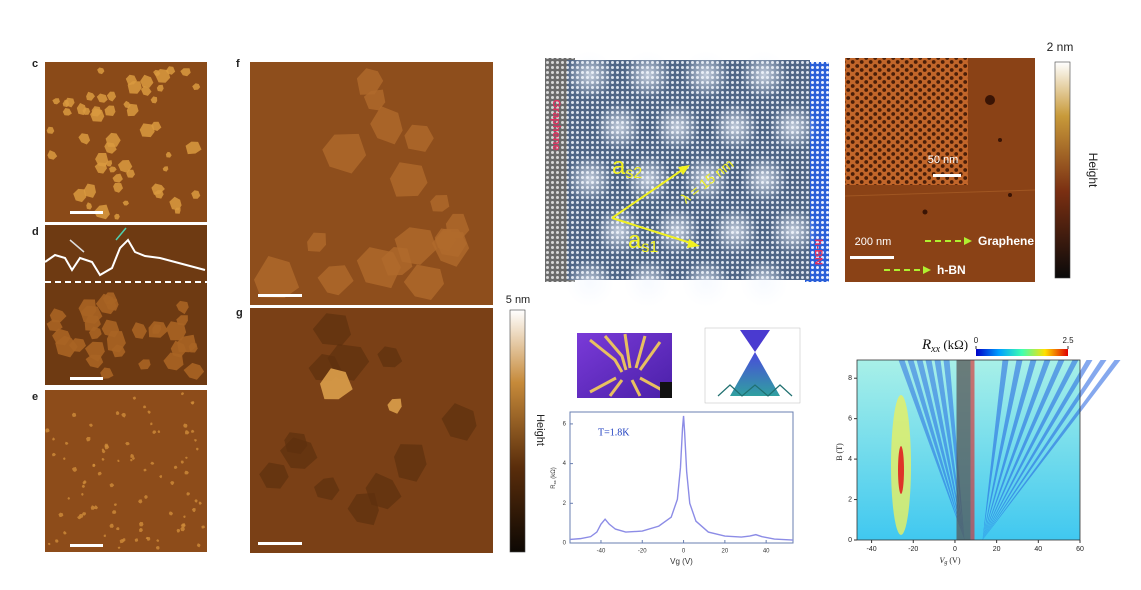  I want to click on panel-label: g, so click(239, 313).